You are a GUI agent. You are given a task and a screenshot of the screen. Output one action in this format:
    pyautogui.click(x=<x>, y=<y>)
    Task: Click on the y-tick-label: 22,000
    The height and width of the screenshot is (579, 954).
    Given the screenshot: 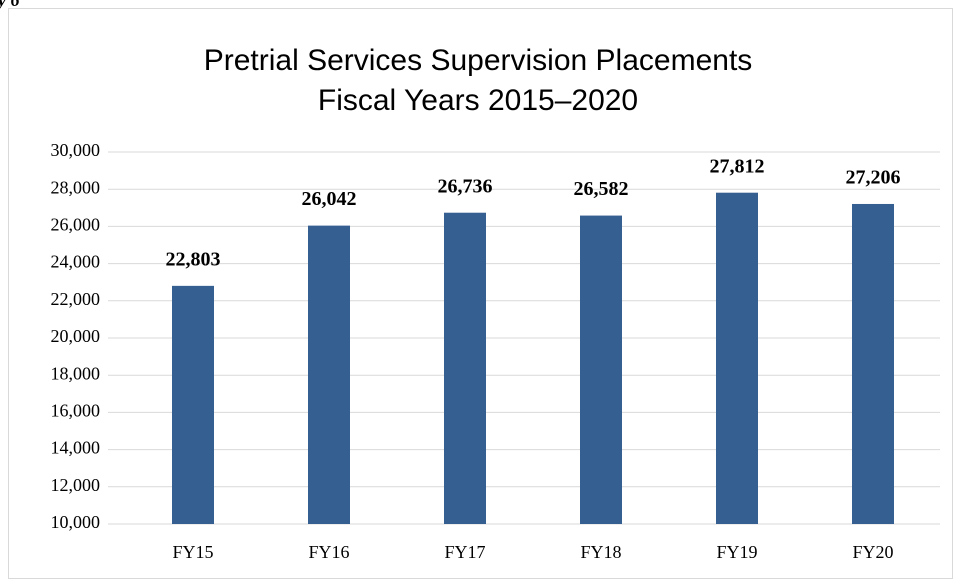 What is the action you would take?
    pyautogui.click(x=76, y=299)
    